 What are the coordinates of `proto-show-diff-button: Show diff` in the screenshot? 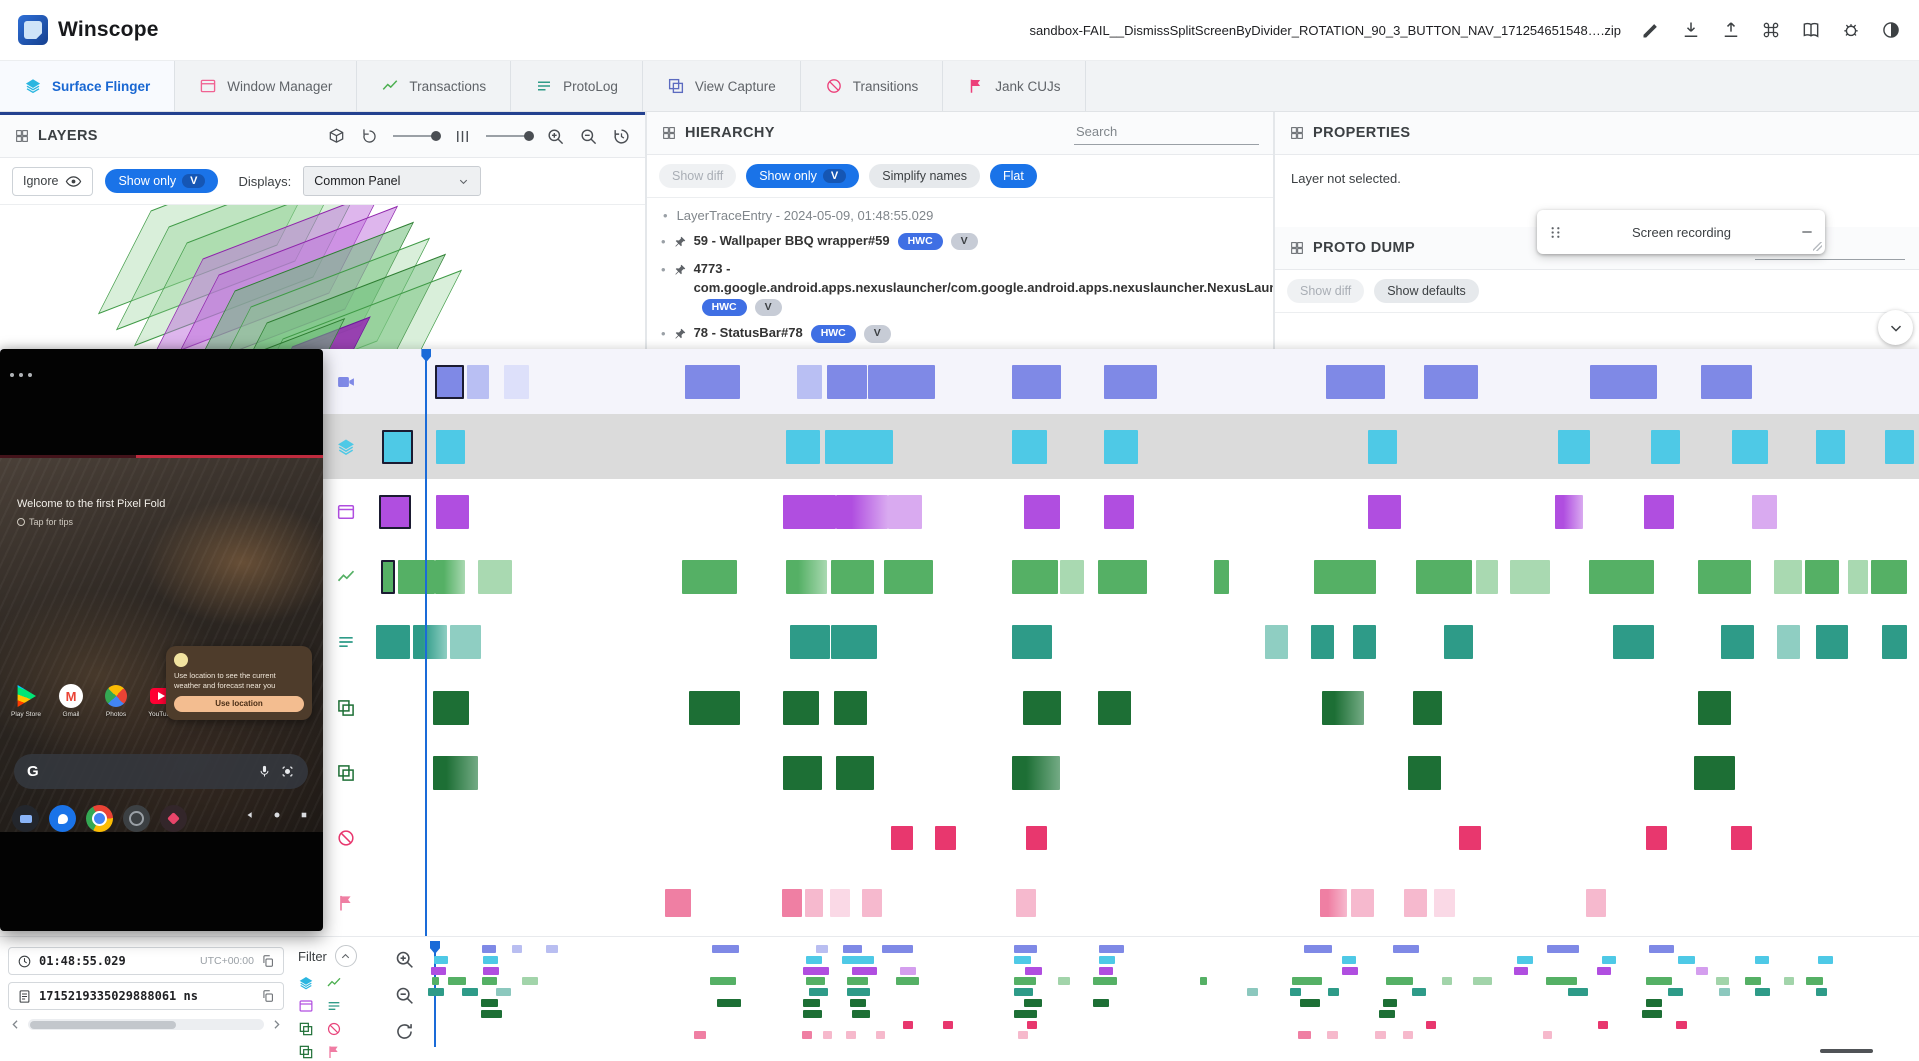 It's located at (1326, 291).